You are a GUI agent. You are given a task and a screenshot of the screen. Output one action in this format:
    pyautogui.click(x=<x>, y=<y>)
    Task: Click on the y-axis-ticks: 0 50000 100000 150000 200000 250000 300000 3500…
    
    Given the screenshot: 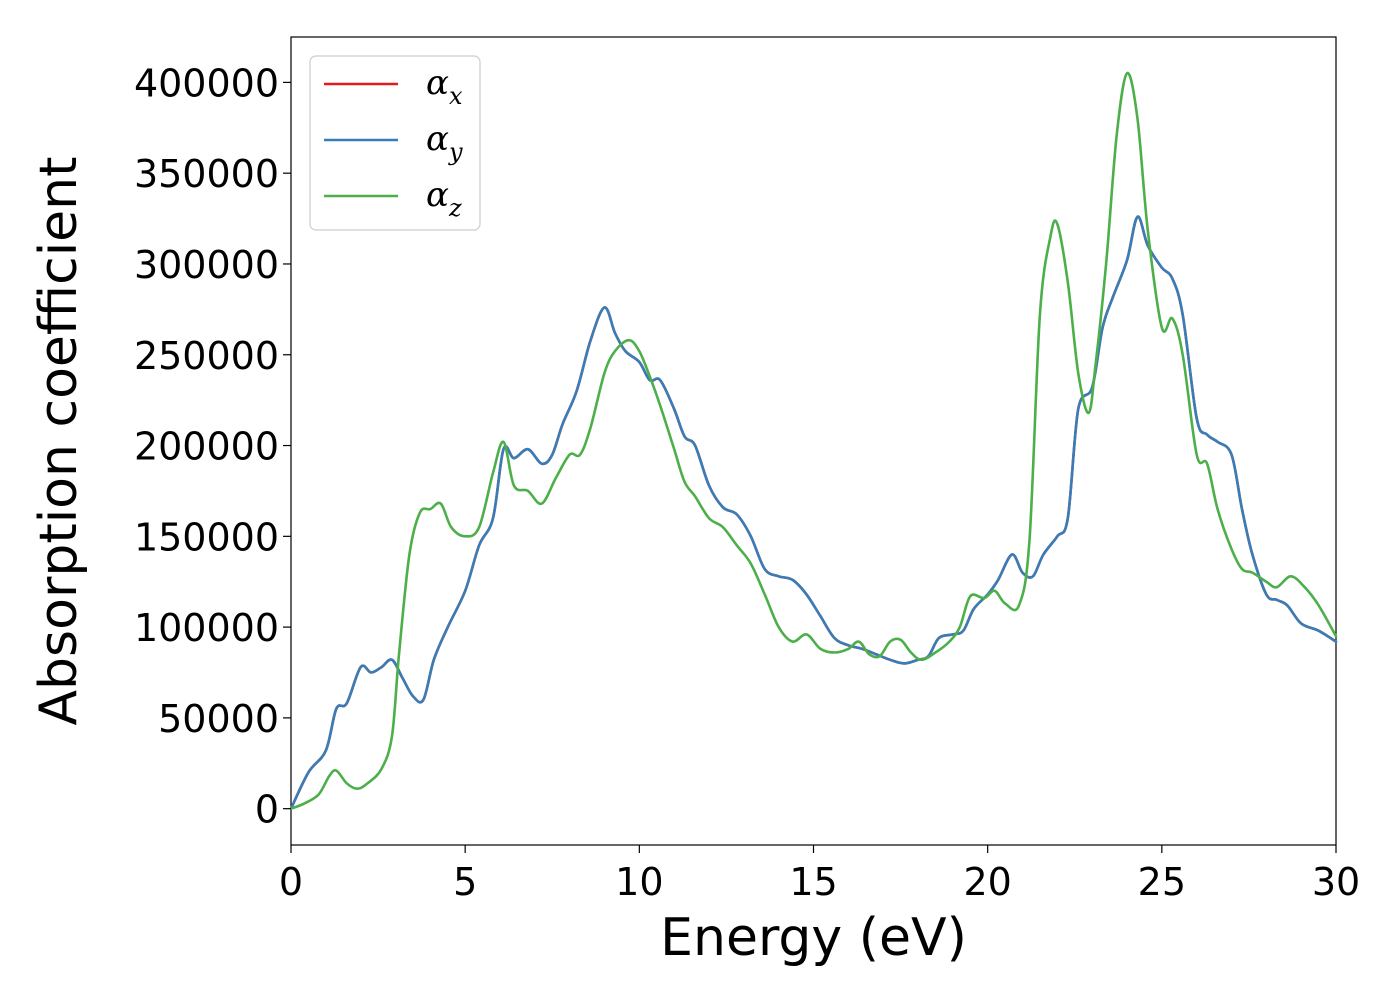 What is the action you would take?
    pyautogui.click(x=212, y=446)
    